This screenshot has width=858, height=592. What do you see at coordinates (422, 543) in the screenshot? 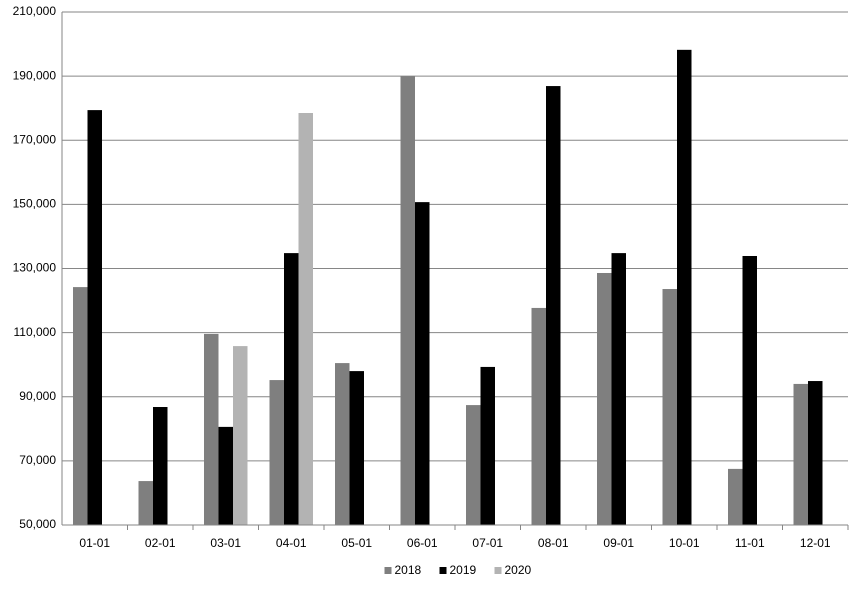
I see `x-tick-label: 06-01` at bounding box center [422, 543].